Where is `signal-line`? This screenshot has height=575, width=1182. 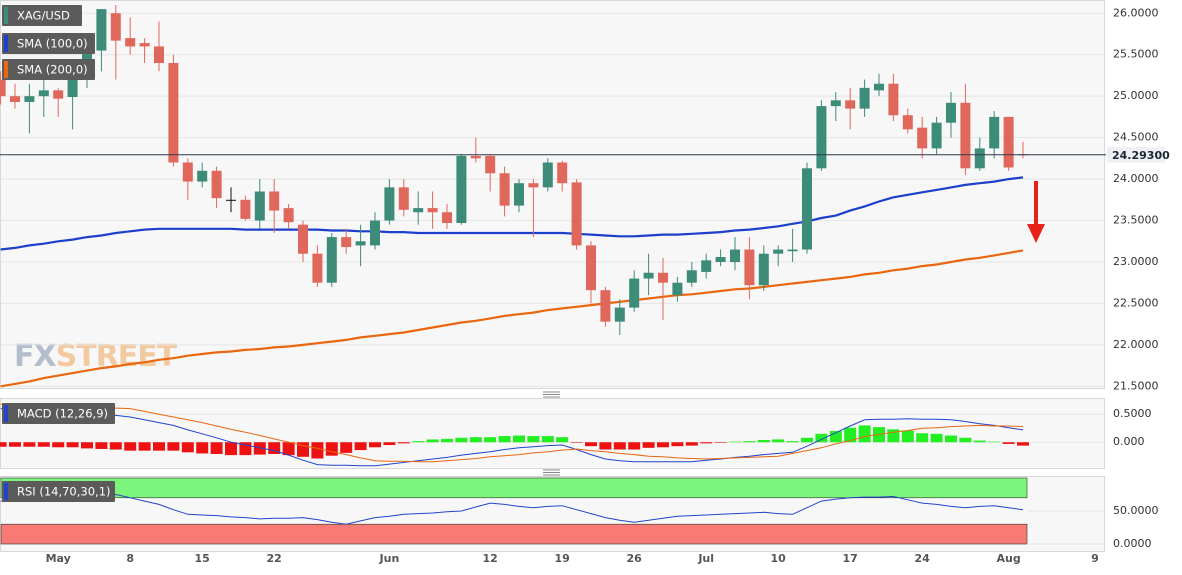
signal-line is located at coordinates (512, 433).